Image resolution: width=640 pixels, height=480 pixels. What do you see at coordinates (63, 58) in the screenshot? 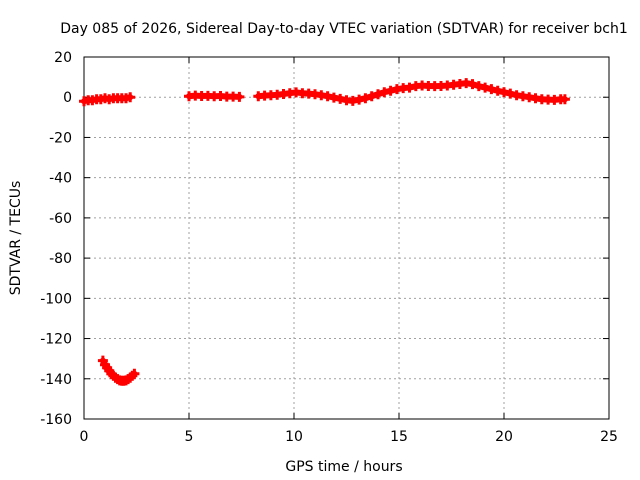
I see `y-tick-label: 20` at bounding box center [63, 58].